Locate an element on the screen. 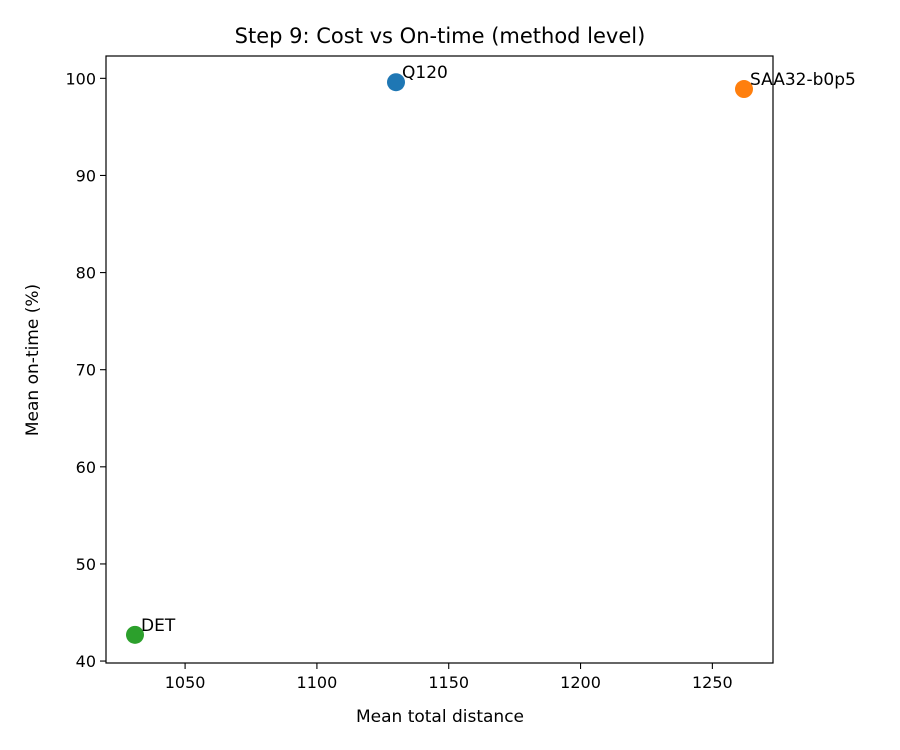 This screenshot has height=750, width=900. y-tick-label: 70 is located at coordinates (86, 370).